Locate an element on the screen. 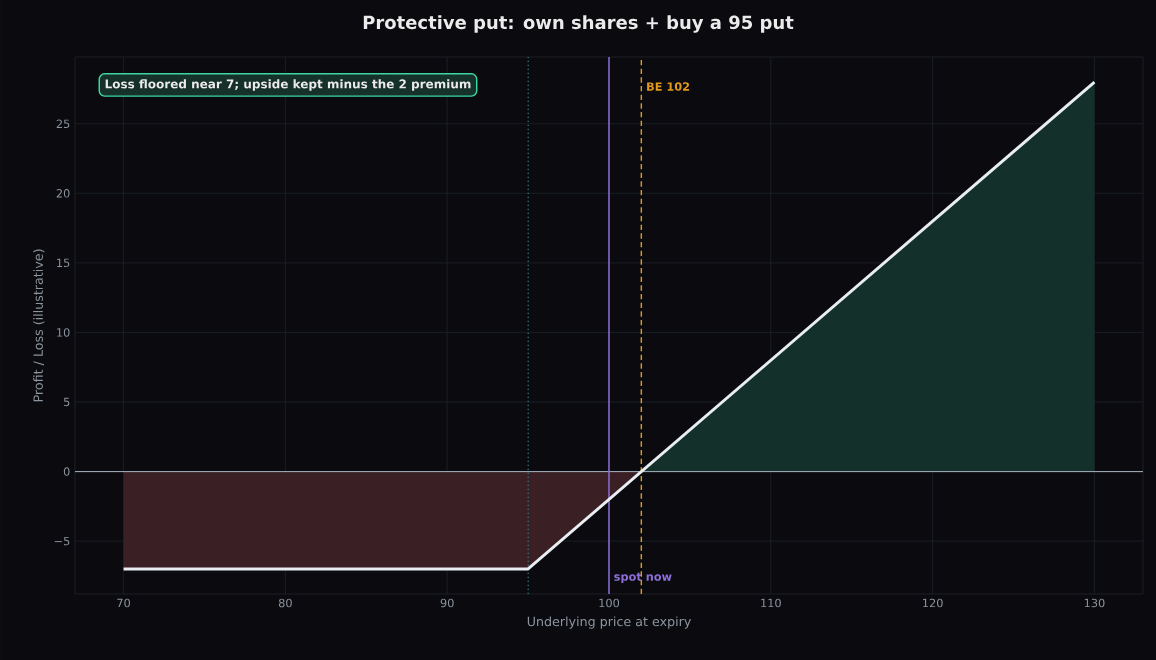  y-tick-label: 15 is located at coordinates (63, 263).